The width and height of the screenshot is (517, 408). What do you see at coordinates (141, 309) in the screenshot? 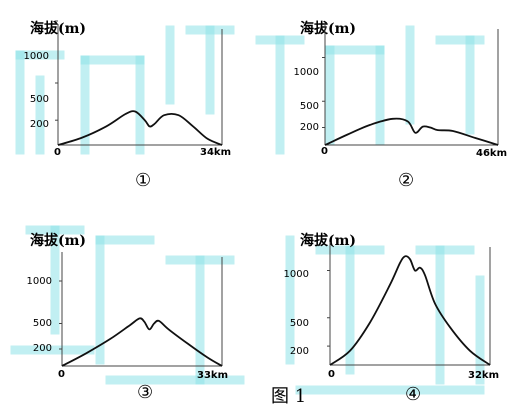
I see `panel-3-chart` at bounding box center [141, 309].